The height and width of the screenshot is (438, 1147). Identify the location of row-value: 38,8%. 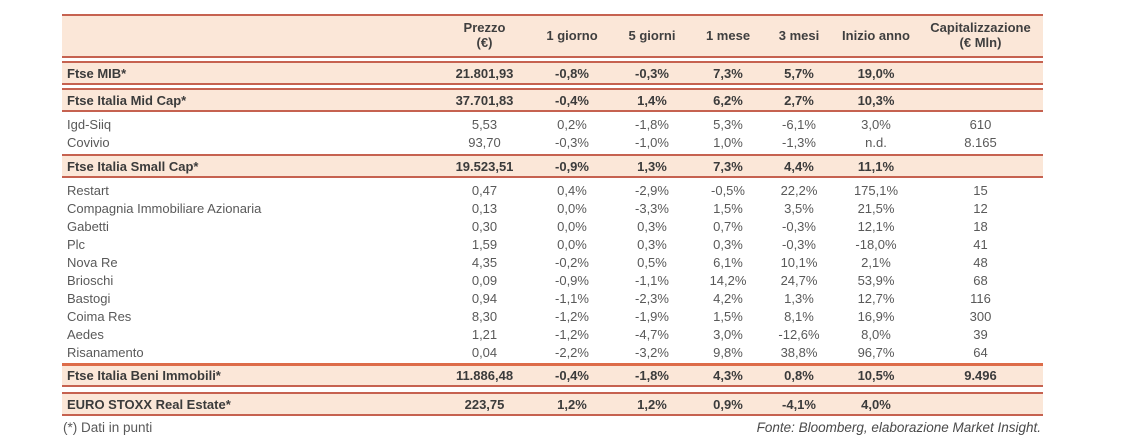
(799, 352).